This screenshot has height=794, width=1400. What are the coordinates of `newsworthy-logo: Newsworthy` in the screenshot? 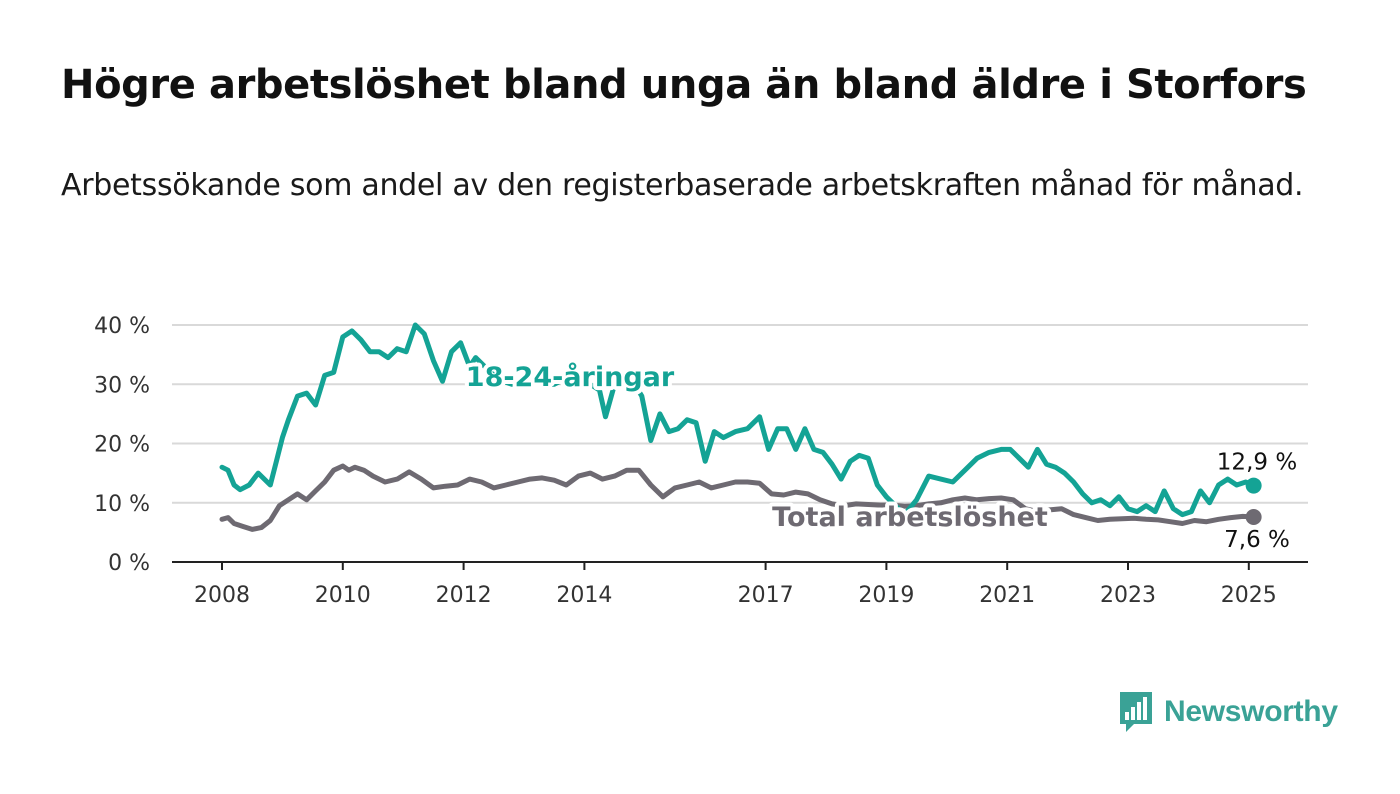 It's located at (1228, 712).